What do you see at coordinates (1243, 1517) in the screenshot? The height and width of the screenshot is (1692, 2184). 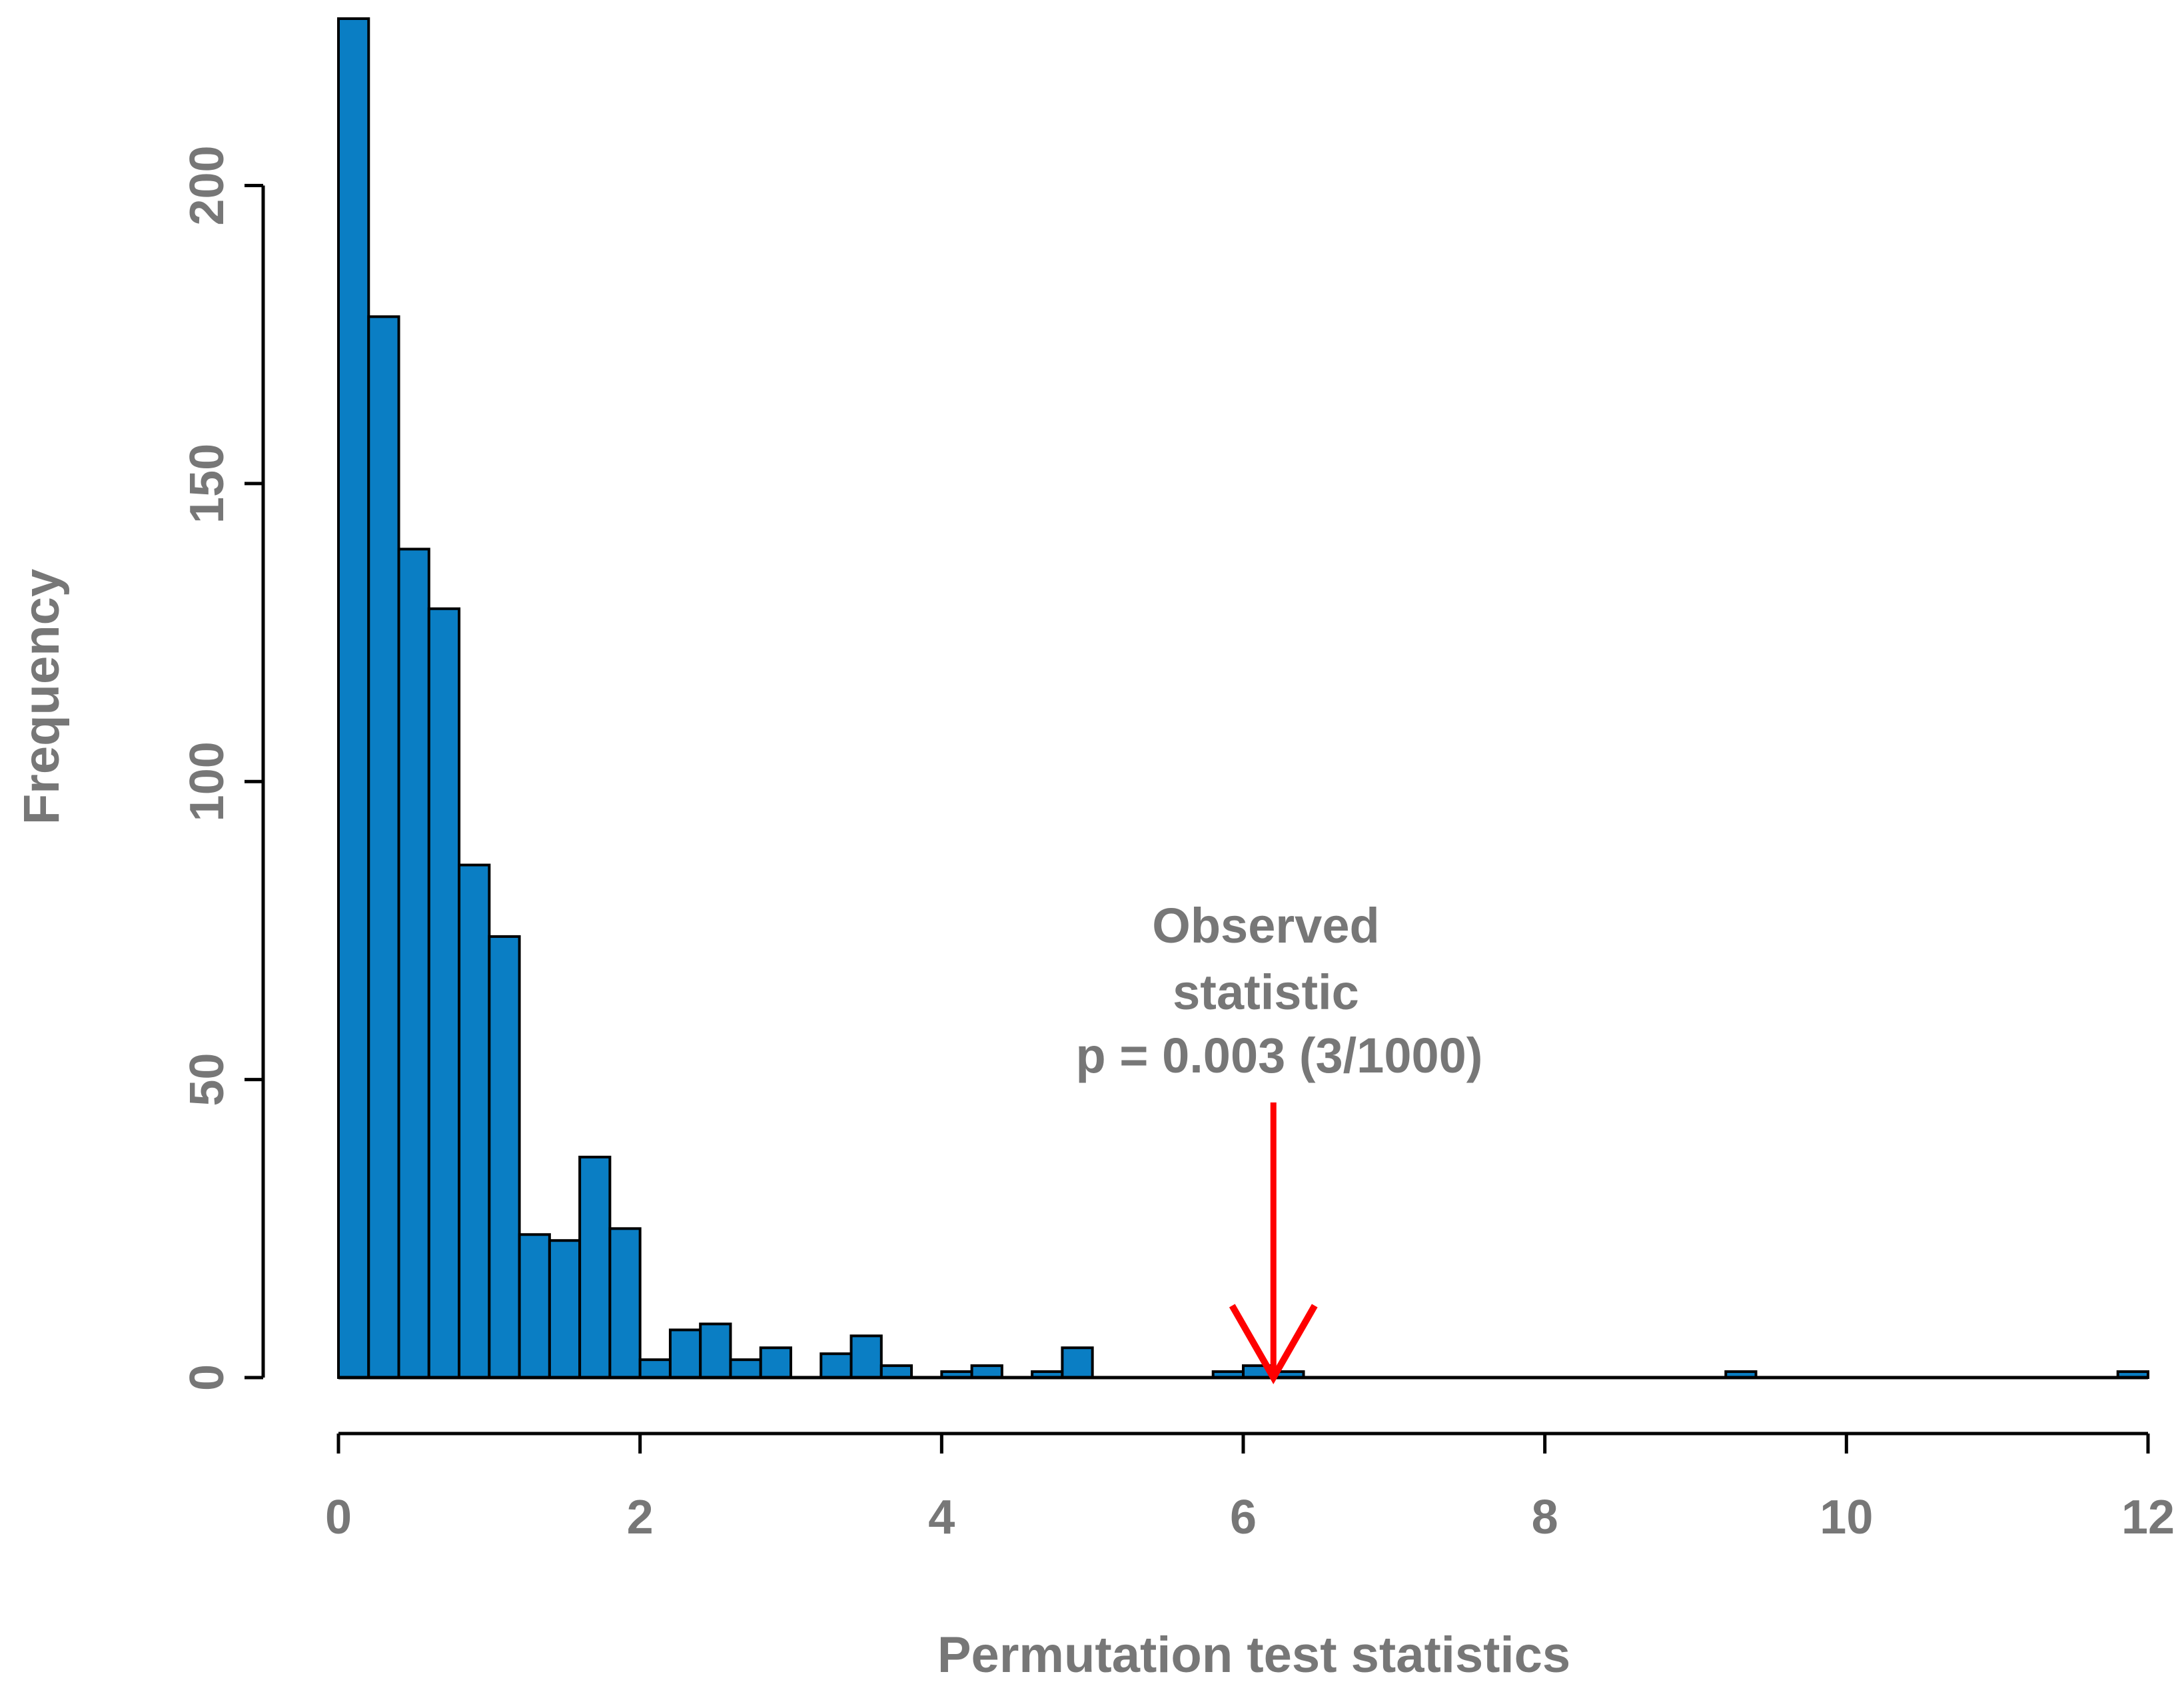 I see `x-tick-label: 6` at bounding box center [1243, 1517].